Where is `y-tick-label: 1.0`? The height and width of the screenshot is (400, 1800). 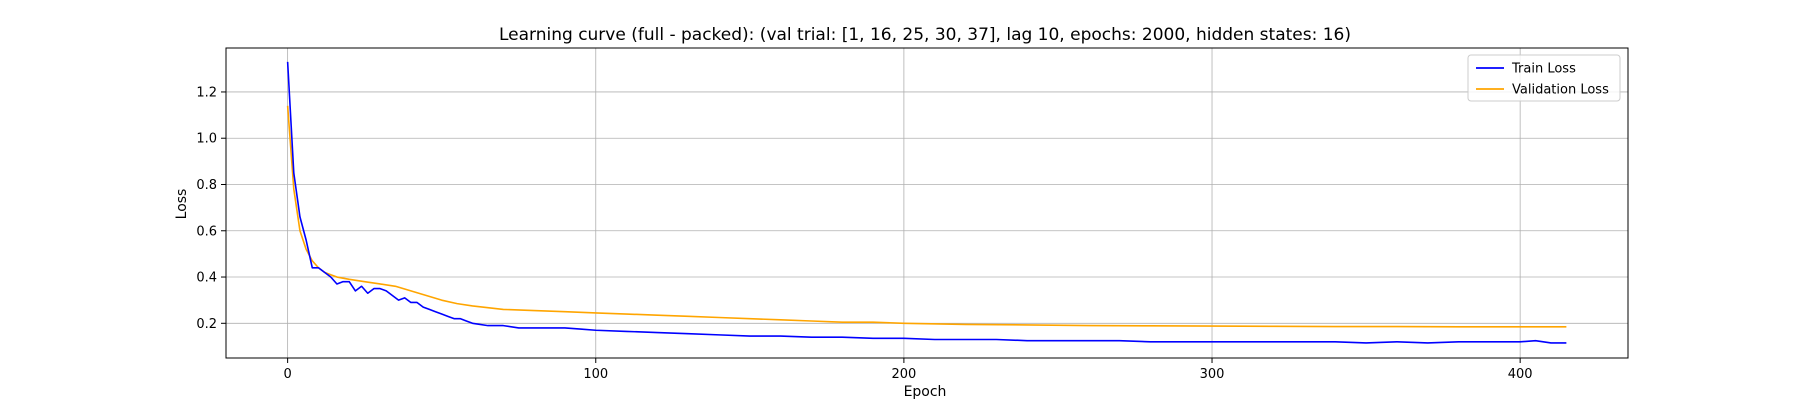
y-tick-label: 1.0 is located at coordinates (206, 139).